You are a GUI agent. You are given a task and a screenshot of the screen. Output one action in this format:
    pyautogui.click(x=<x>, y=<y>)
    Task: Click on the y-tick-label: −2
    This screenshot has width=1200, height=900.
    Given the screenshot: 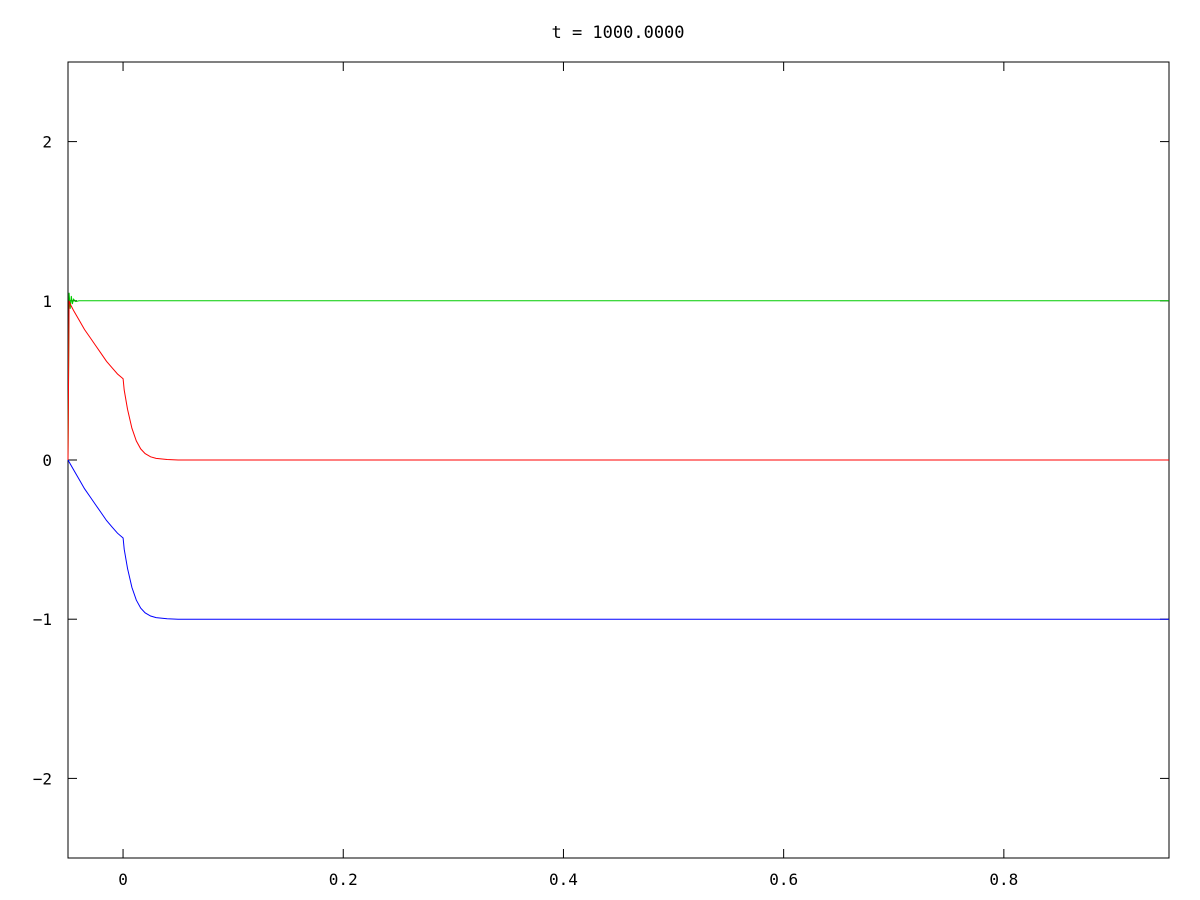 What is the action you would take?
    pyautogui.click(x=42, y=778)
    